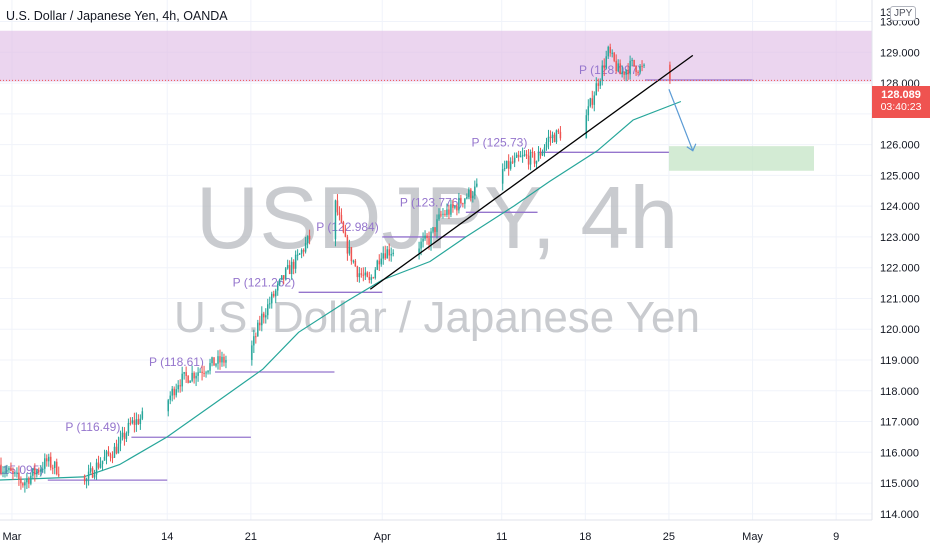  What do you see at coordinates (501, 537) in the screenshot?
I see `time-tick-label: 11` at bounding box center [501, 537].